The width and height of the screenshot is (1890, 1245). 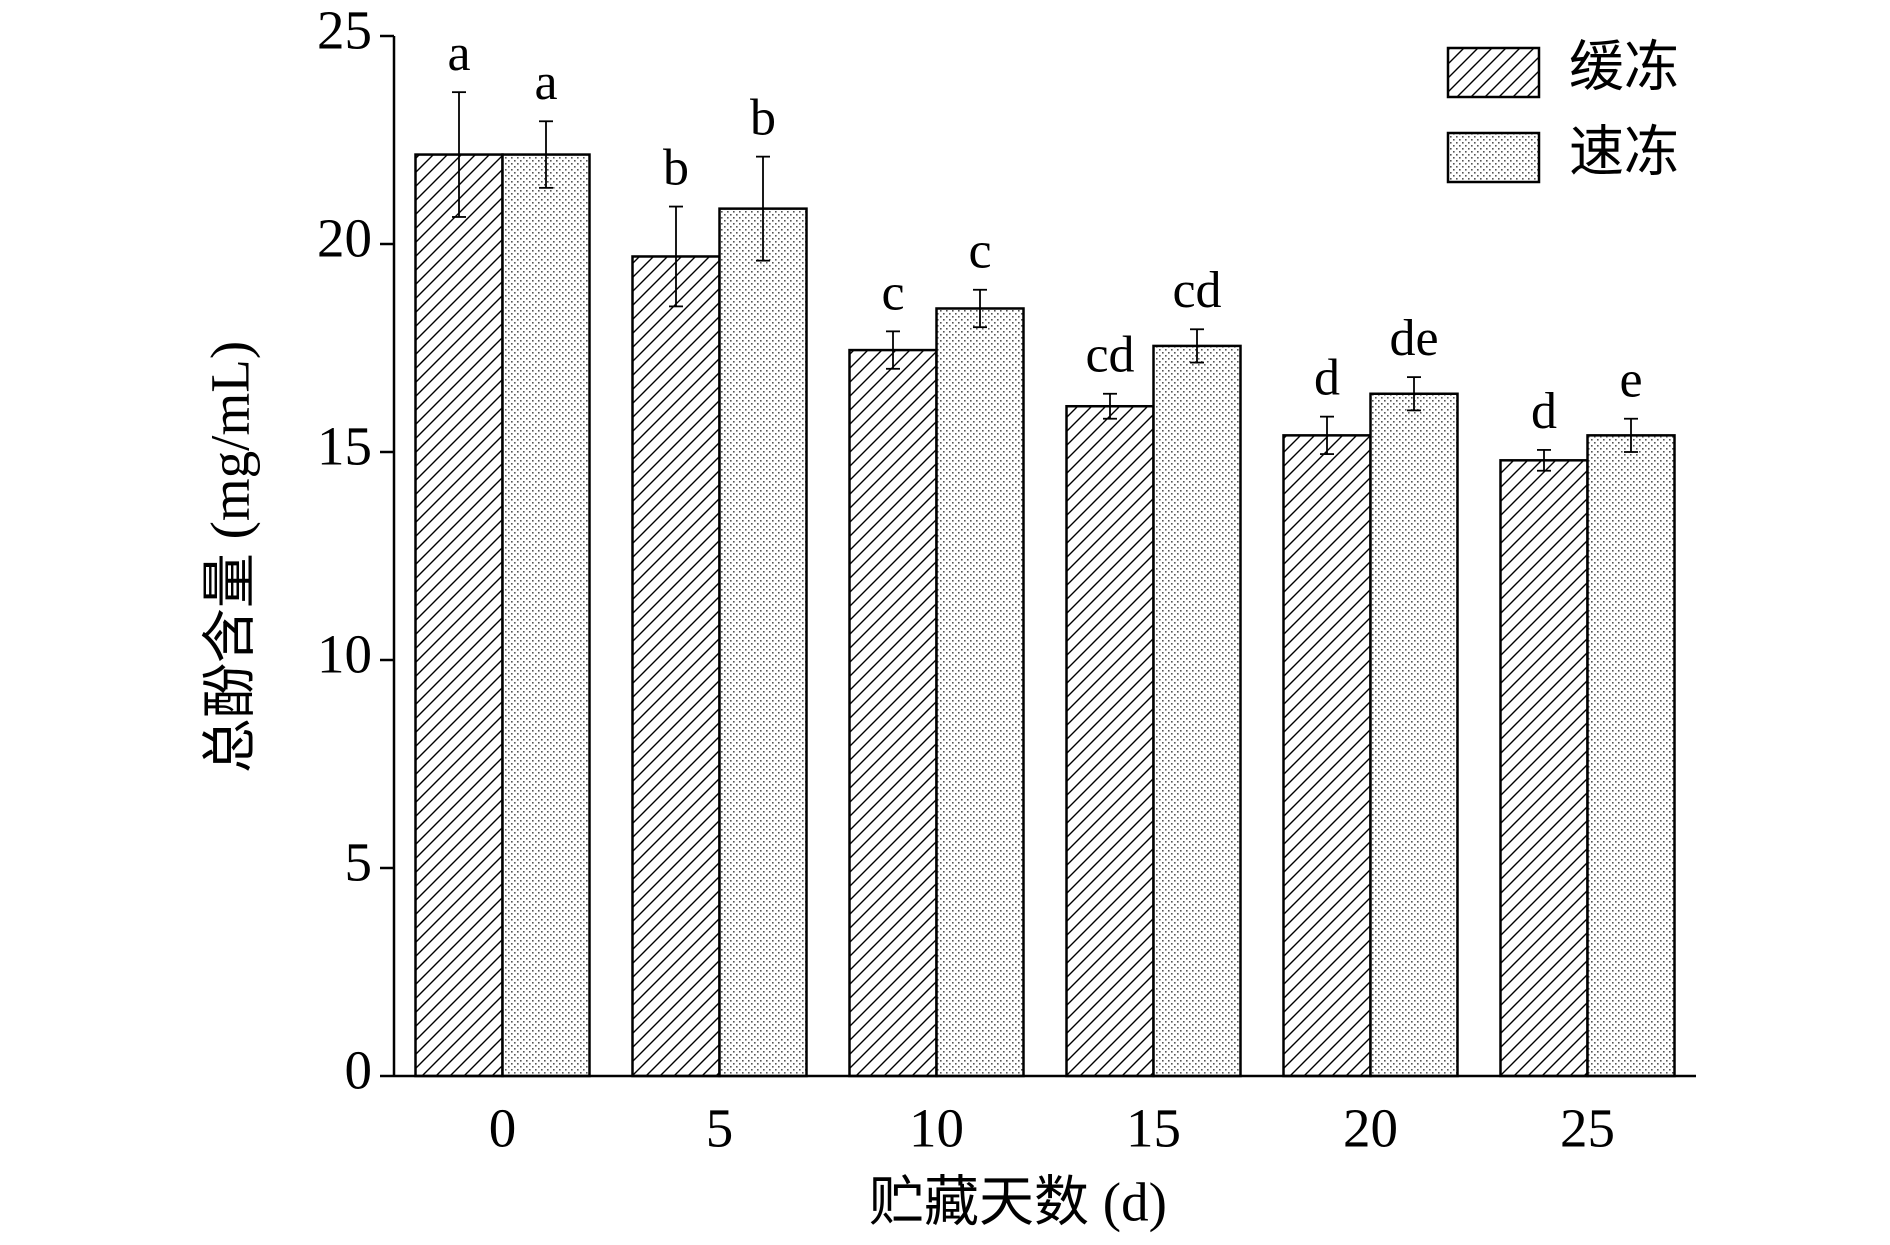 I want to click on x-tick-label: 0, so click(x=503, y=1128).